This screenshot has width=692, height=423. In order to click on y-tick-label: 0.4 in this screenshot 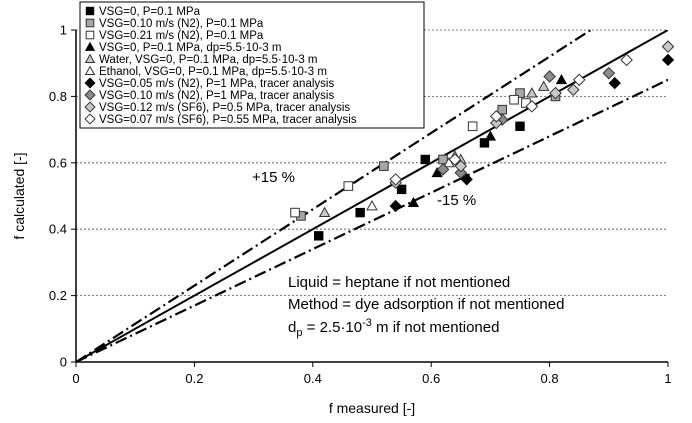, I will do `click(58, 229)`.